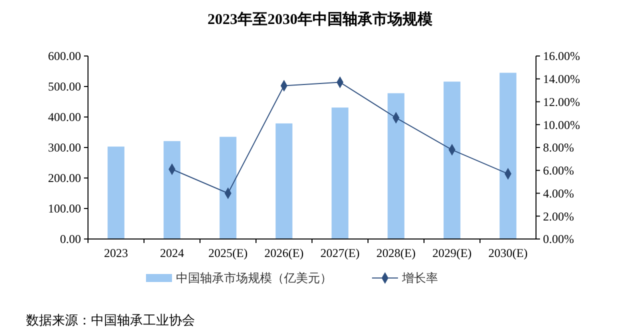  Describe the element at coordinates (452, 253) in the screenshot. I see `x-tick-label: 2029(E)` at that location.